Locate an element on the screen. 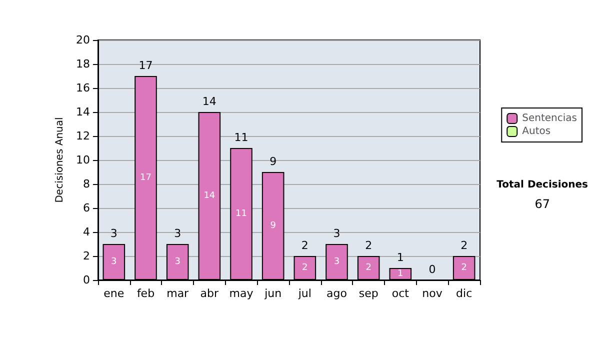  x-tick-label: may is located at coordinates (241, 293).